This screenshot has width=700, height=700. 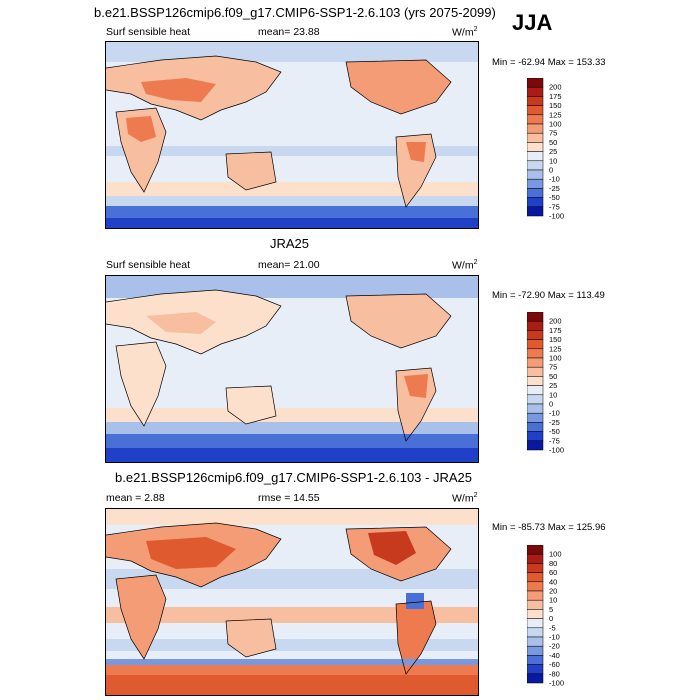 What do you see at coordinates (135, 498) in the screenshot?
I see `panel-3-mean-label: mean = 2.88` at bounding box center [135, 498].